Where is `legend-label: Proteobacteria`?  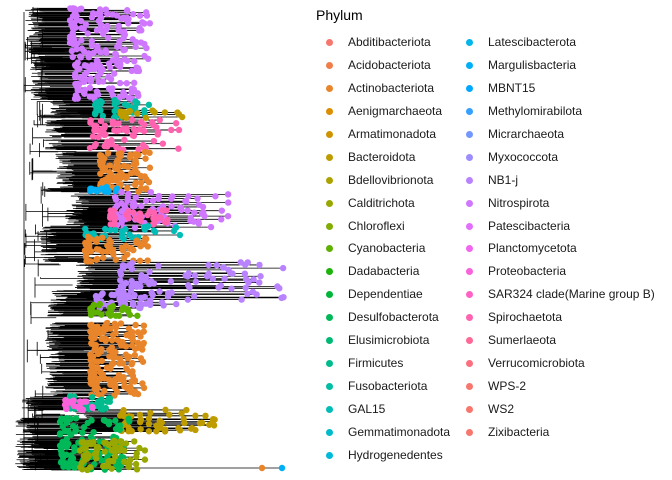
legend-label: Proteobacteria is located at coordinates (527, 271).